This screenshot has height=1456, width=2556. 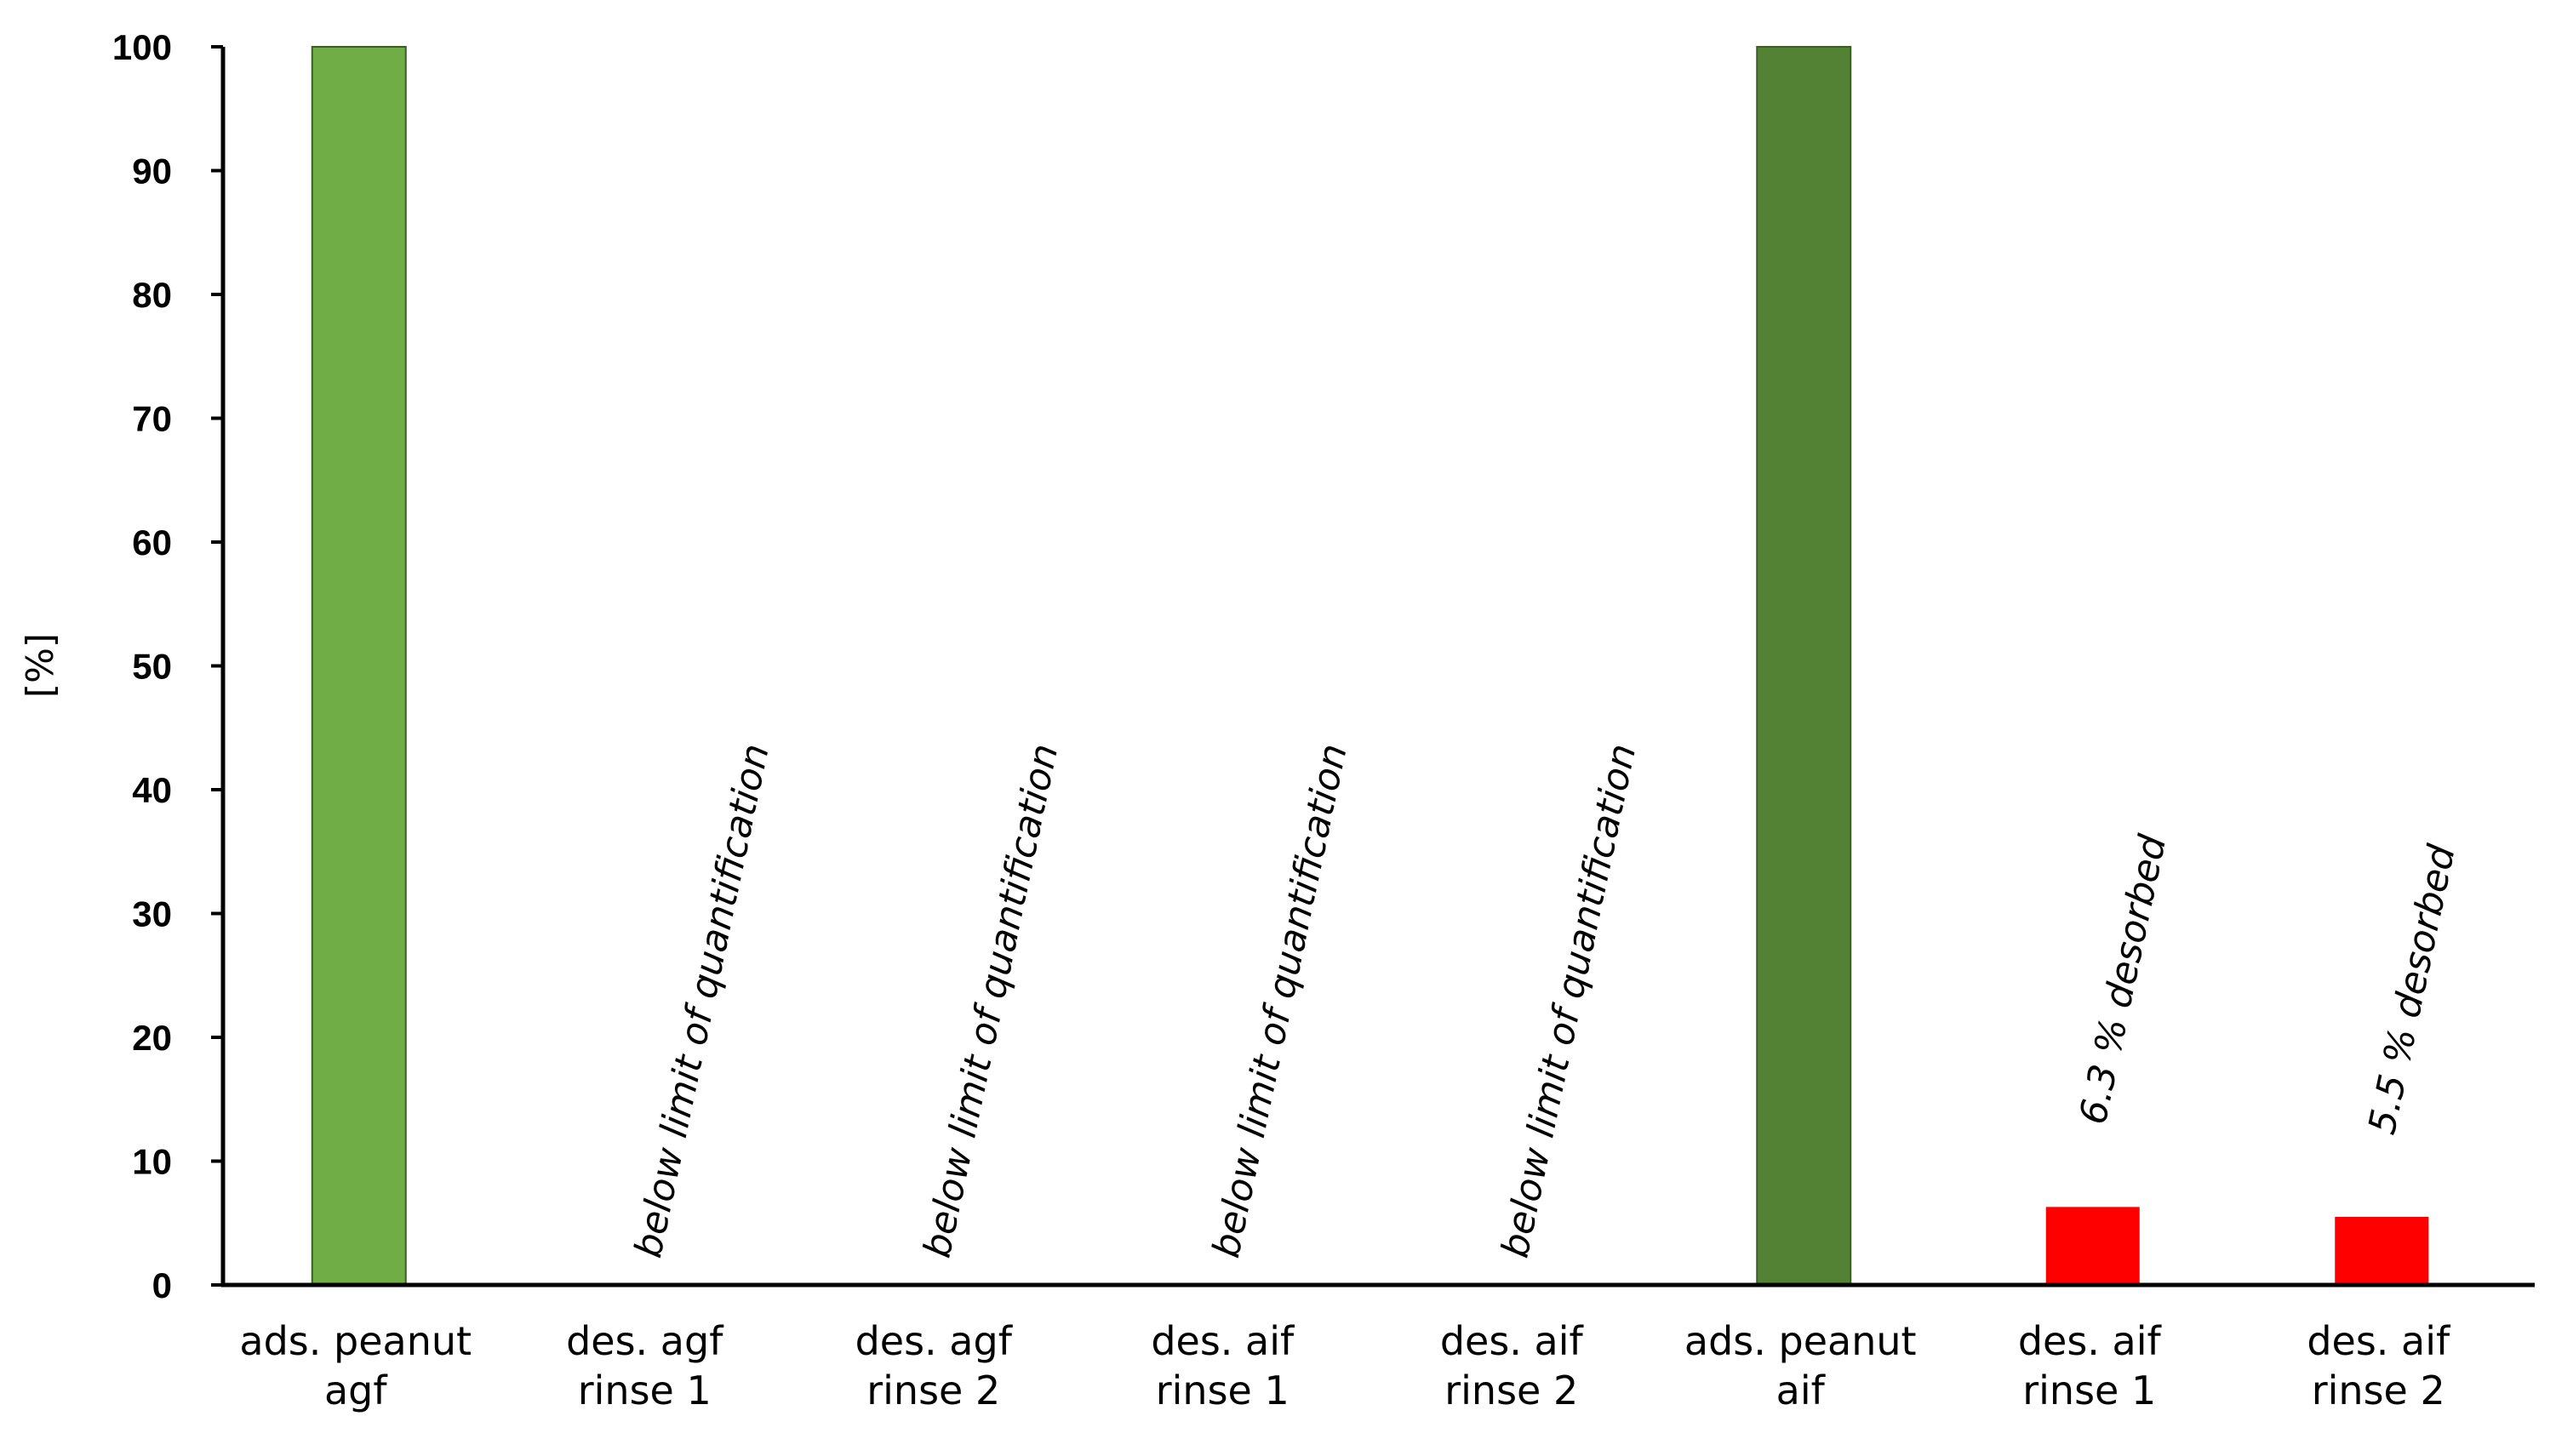 I want to click on y-tick-label: 80, so click(x=152, y=295).